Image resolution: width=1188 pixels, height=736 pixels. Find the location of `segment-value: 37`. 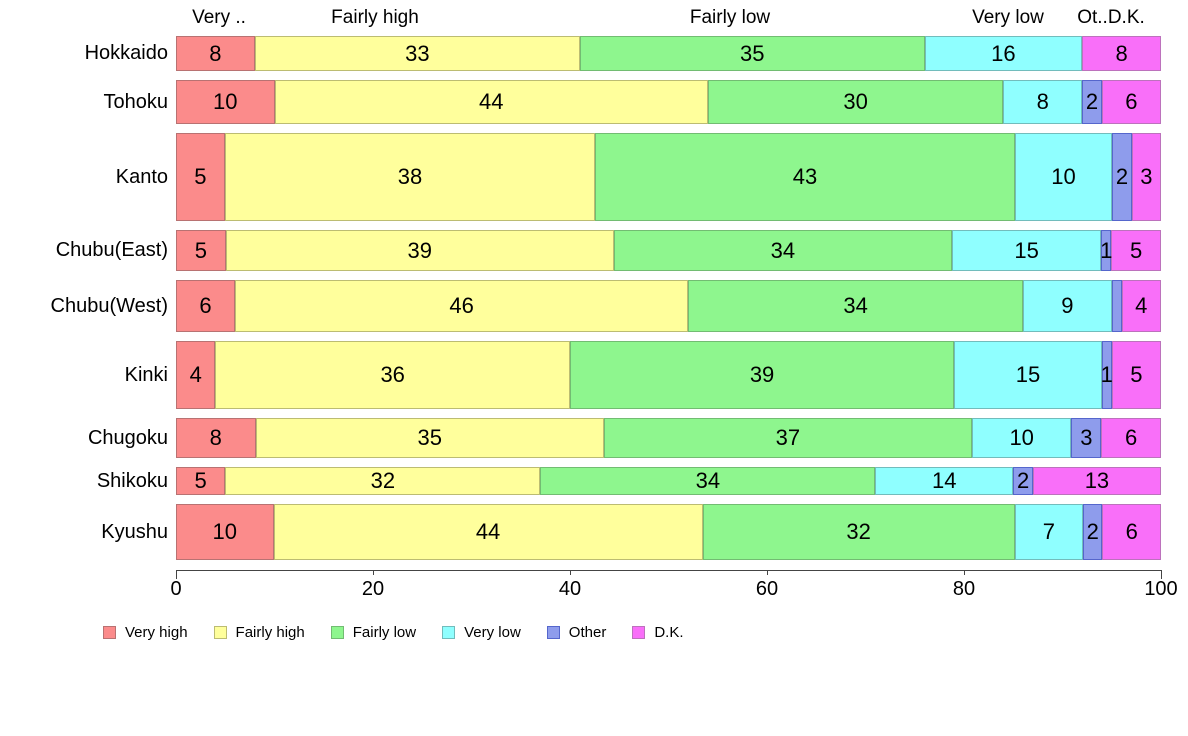

segment-value: 37 is located at coordinates (788, 437).